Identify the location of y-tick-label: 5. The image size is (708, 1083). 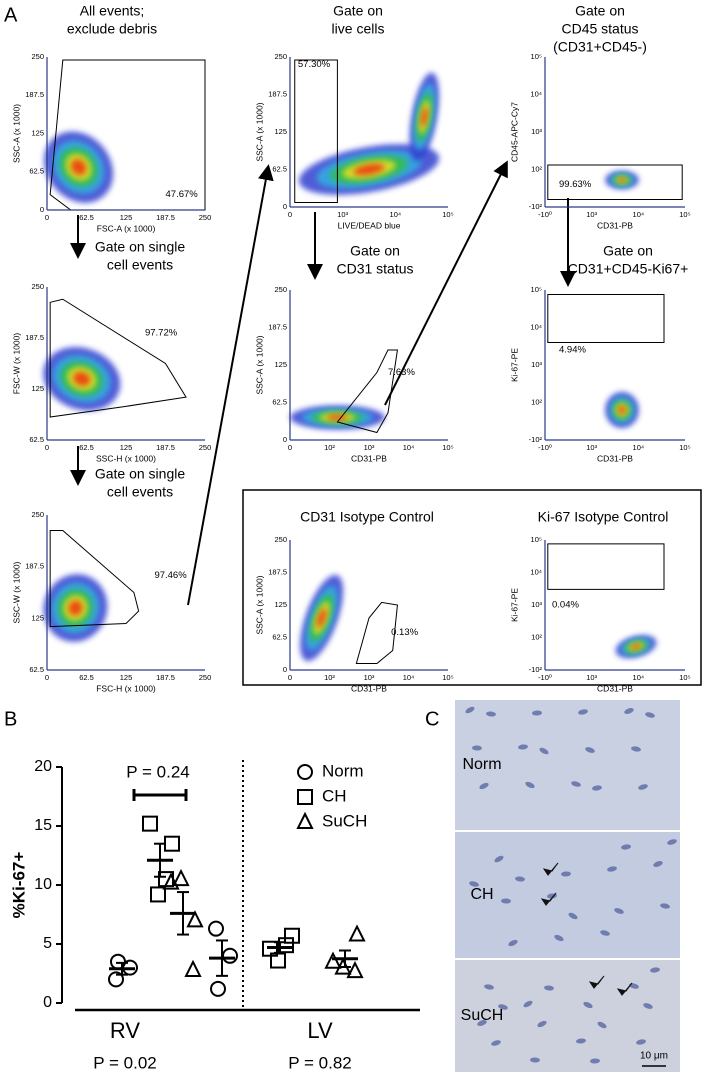
(47, 943).